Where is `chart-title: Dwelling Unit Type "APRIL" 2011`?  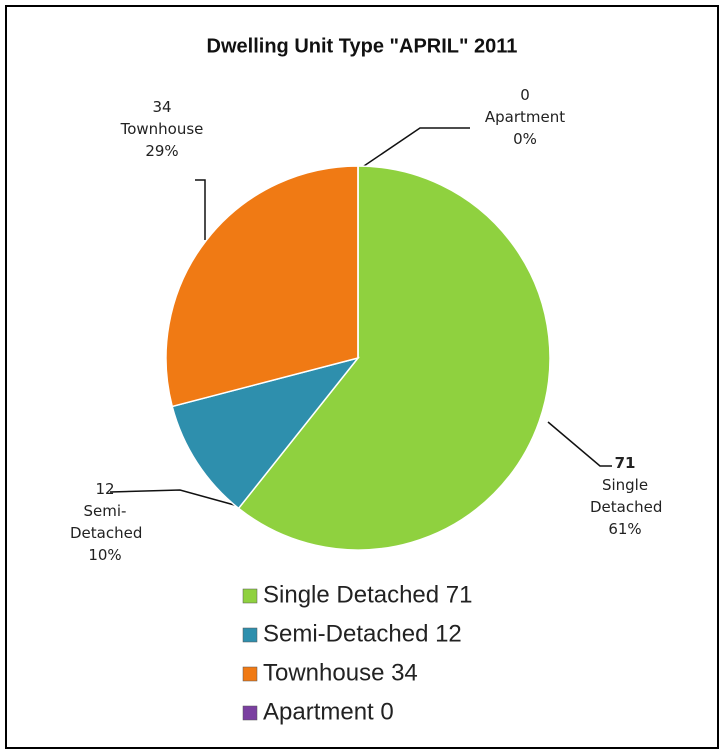 chart-title: Dwelling Unit Type "APRIL" 2011 is located at coordinates (362, 46).